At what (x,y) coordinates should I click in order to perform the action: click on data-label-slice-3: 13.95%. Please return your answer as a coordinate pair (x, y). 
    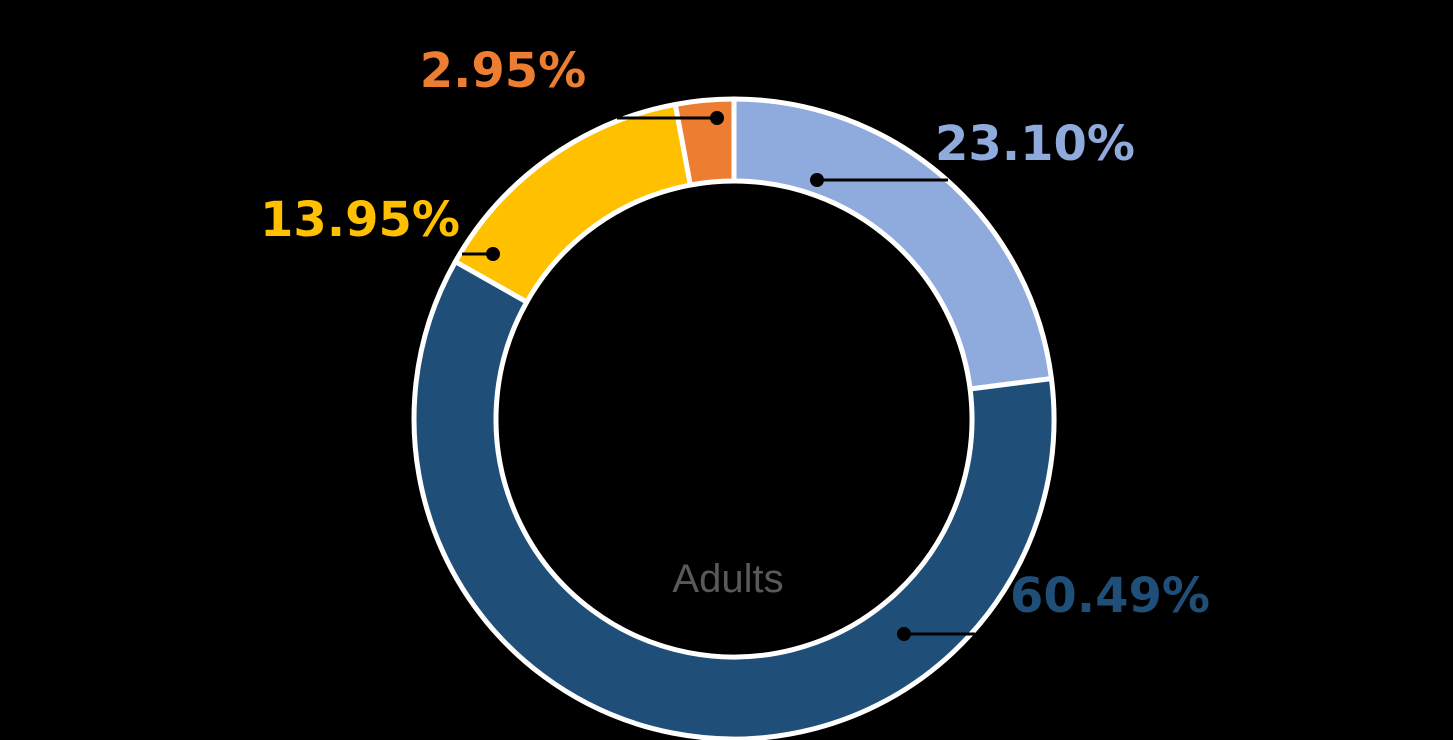
    Looking at the image, I should click on (360, 220).